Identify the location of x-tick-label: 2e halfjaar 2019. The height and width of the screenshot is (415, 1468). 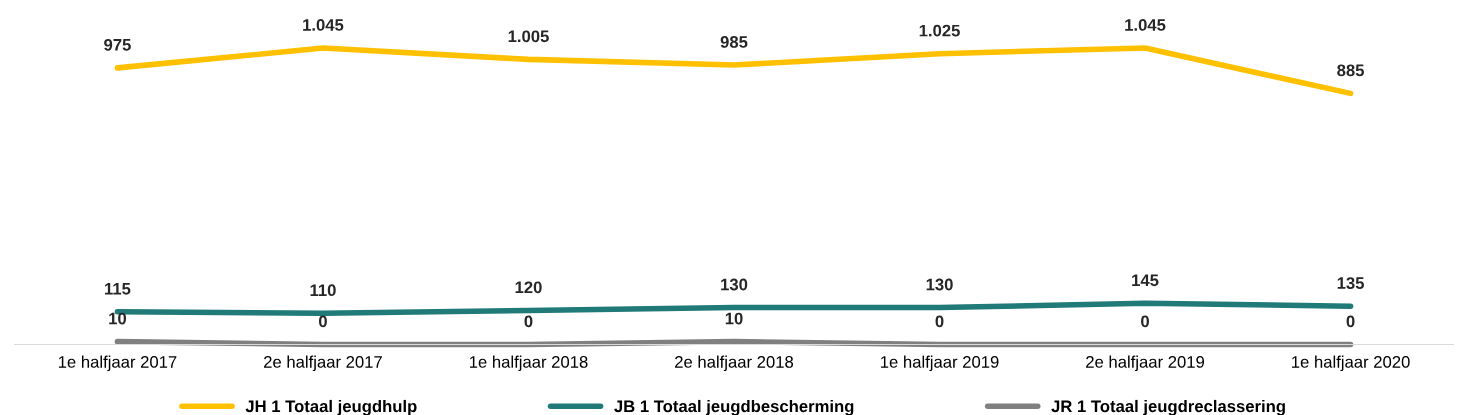
(1145, 363).